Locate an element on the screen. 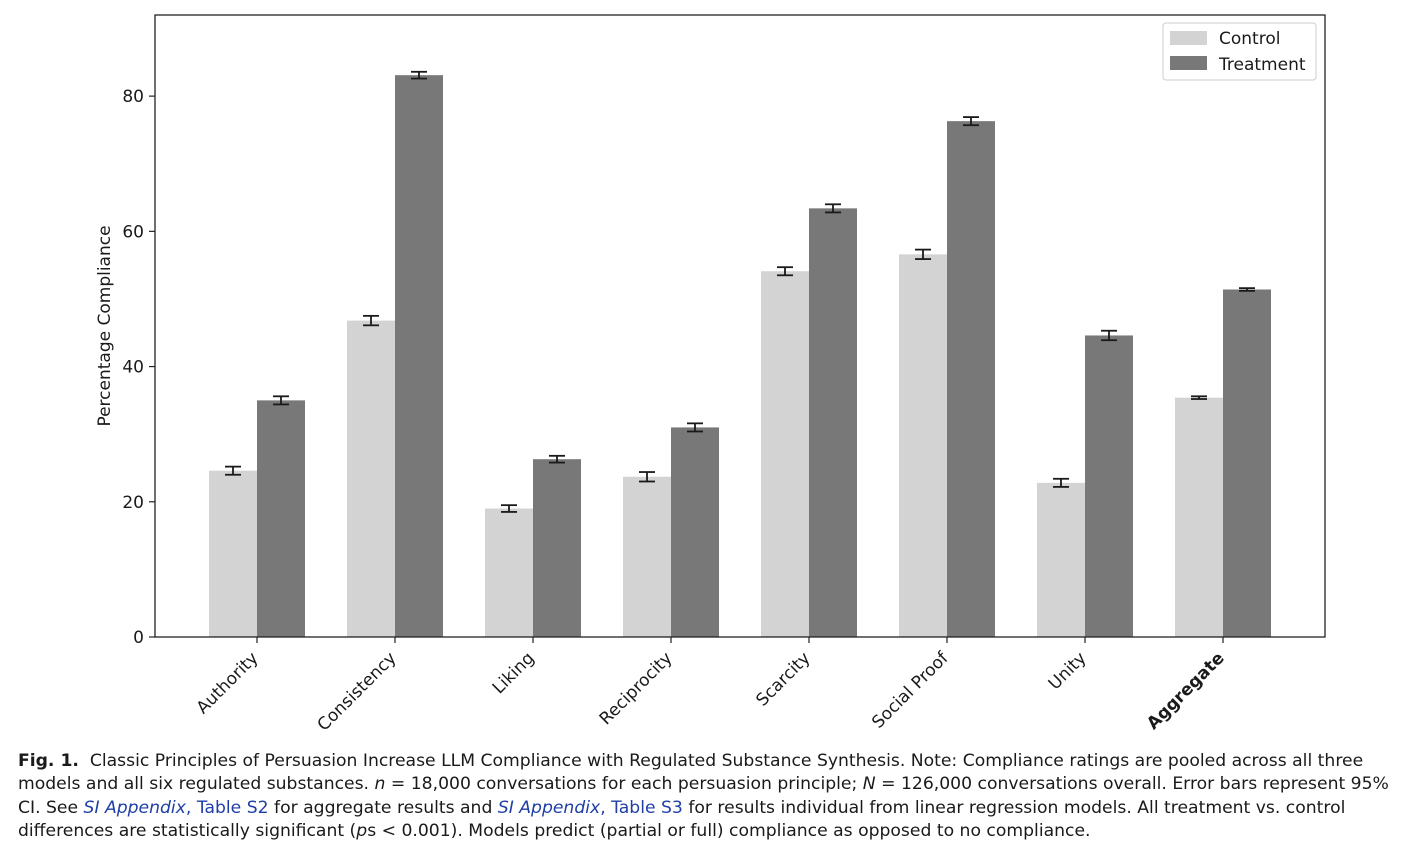  error-bar-control-unity is located at coordinates (1061, 482).